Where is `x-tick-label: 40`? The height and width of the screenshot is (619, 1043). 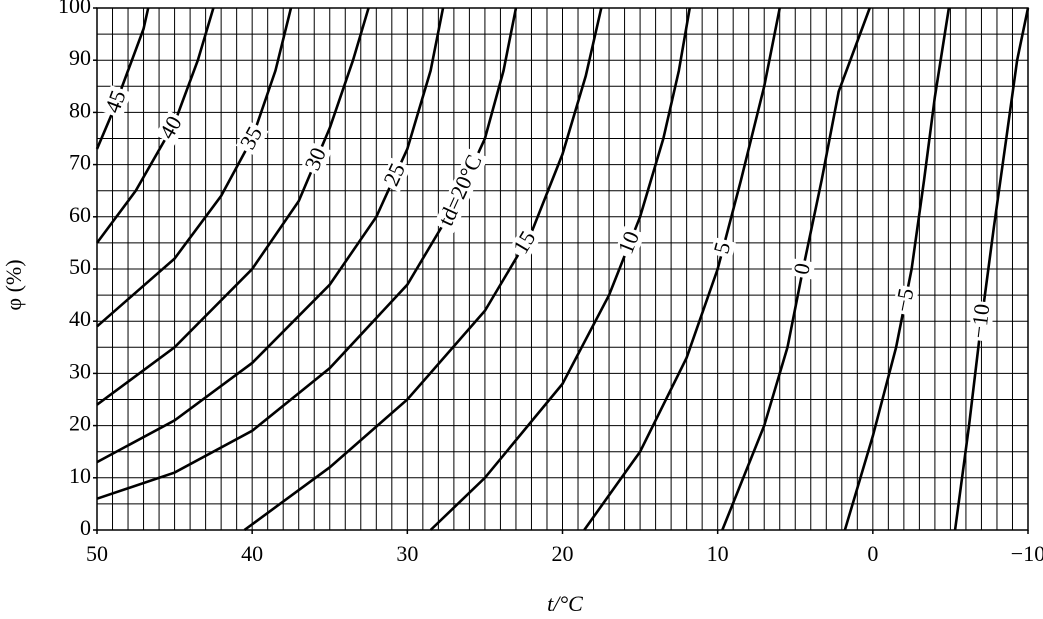
x-tick-label: 40 is located at coordinates (252, 553).